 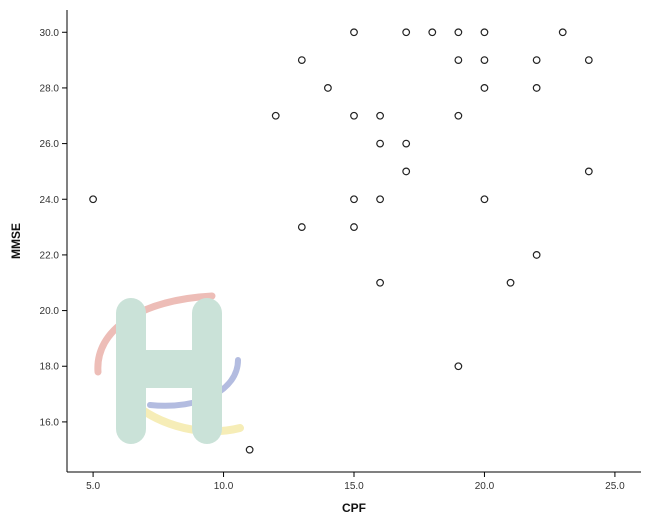 I want to click on y-tick-label: 20.0, so click(x=50, y=311).